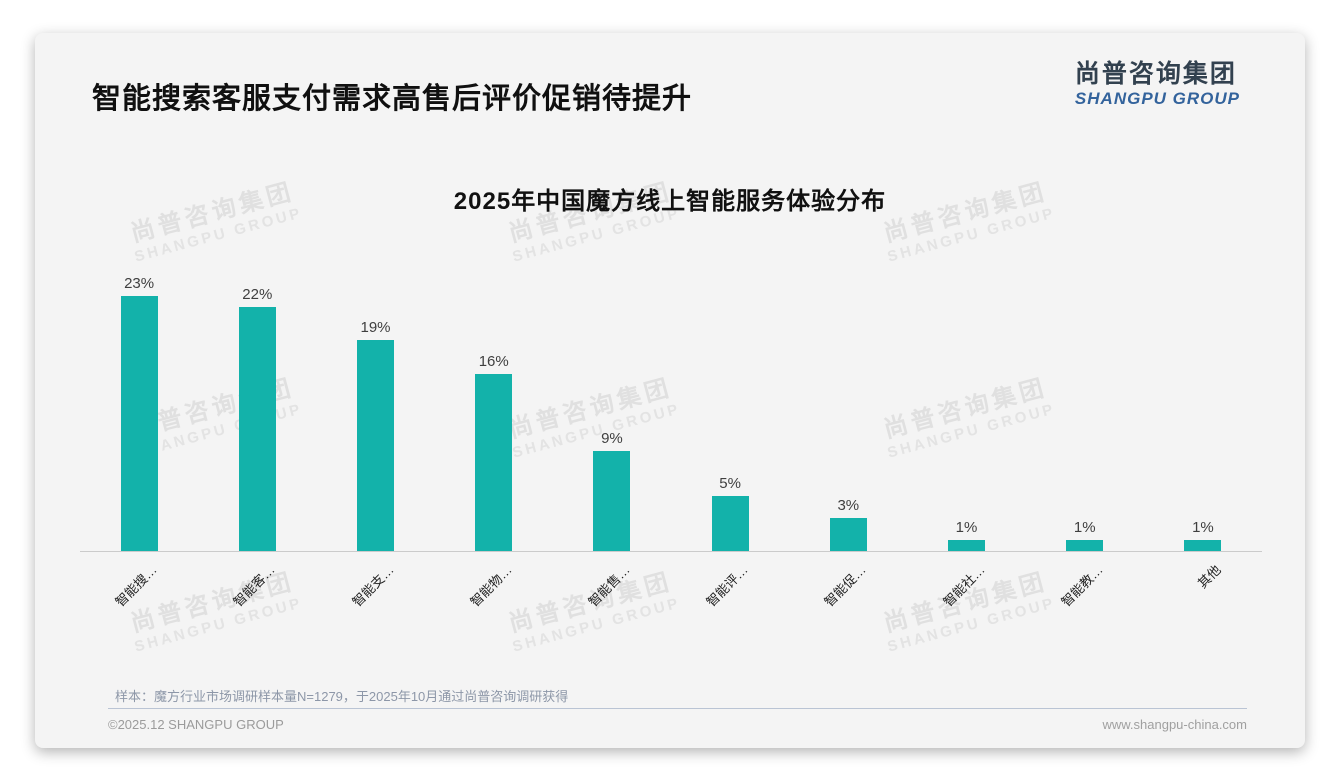  I want to click on bar-value-label: 16%, so click(493, 361).